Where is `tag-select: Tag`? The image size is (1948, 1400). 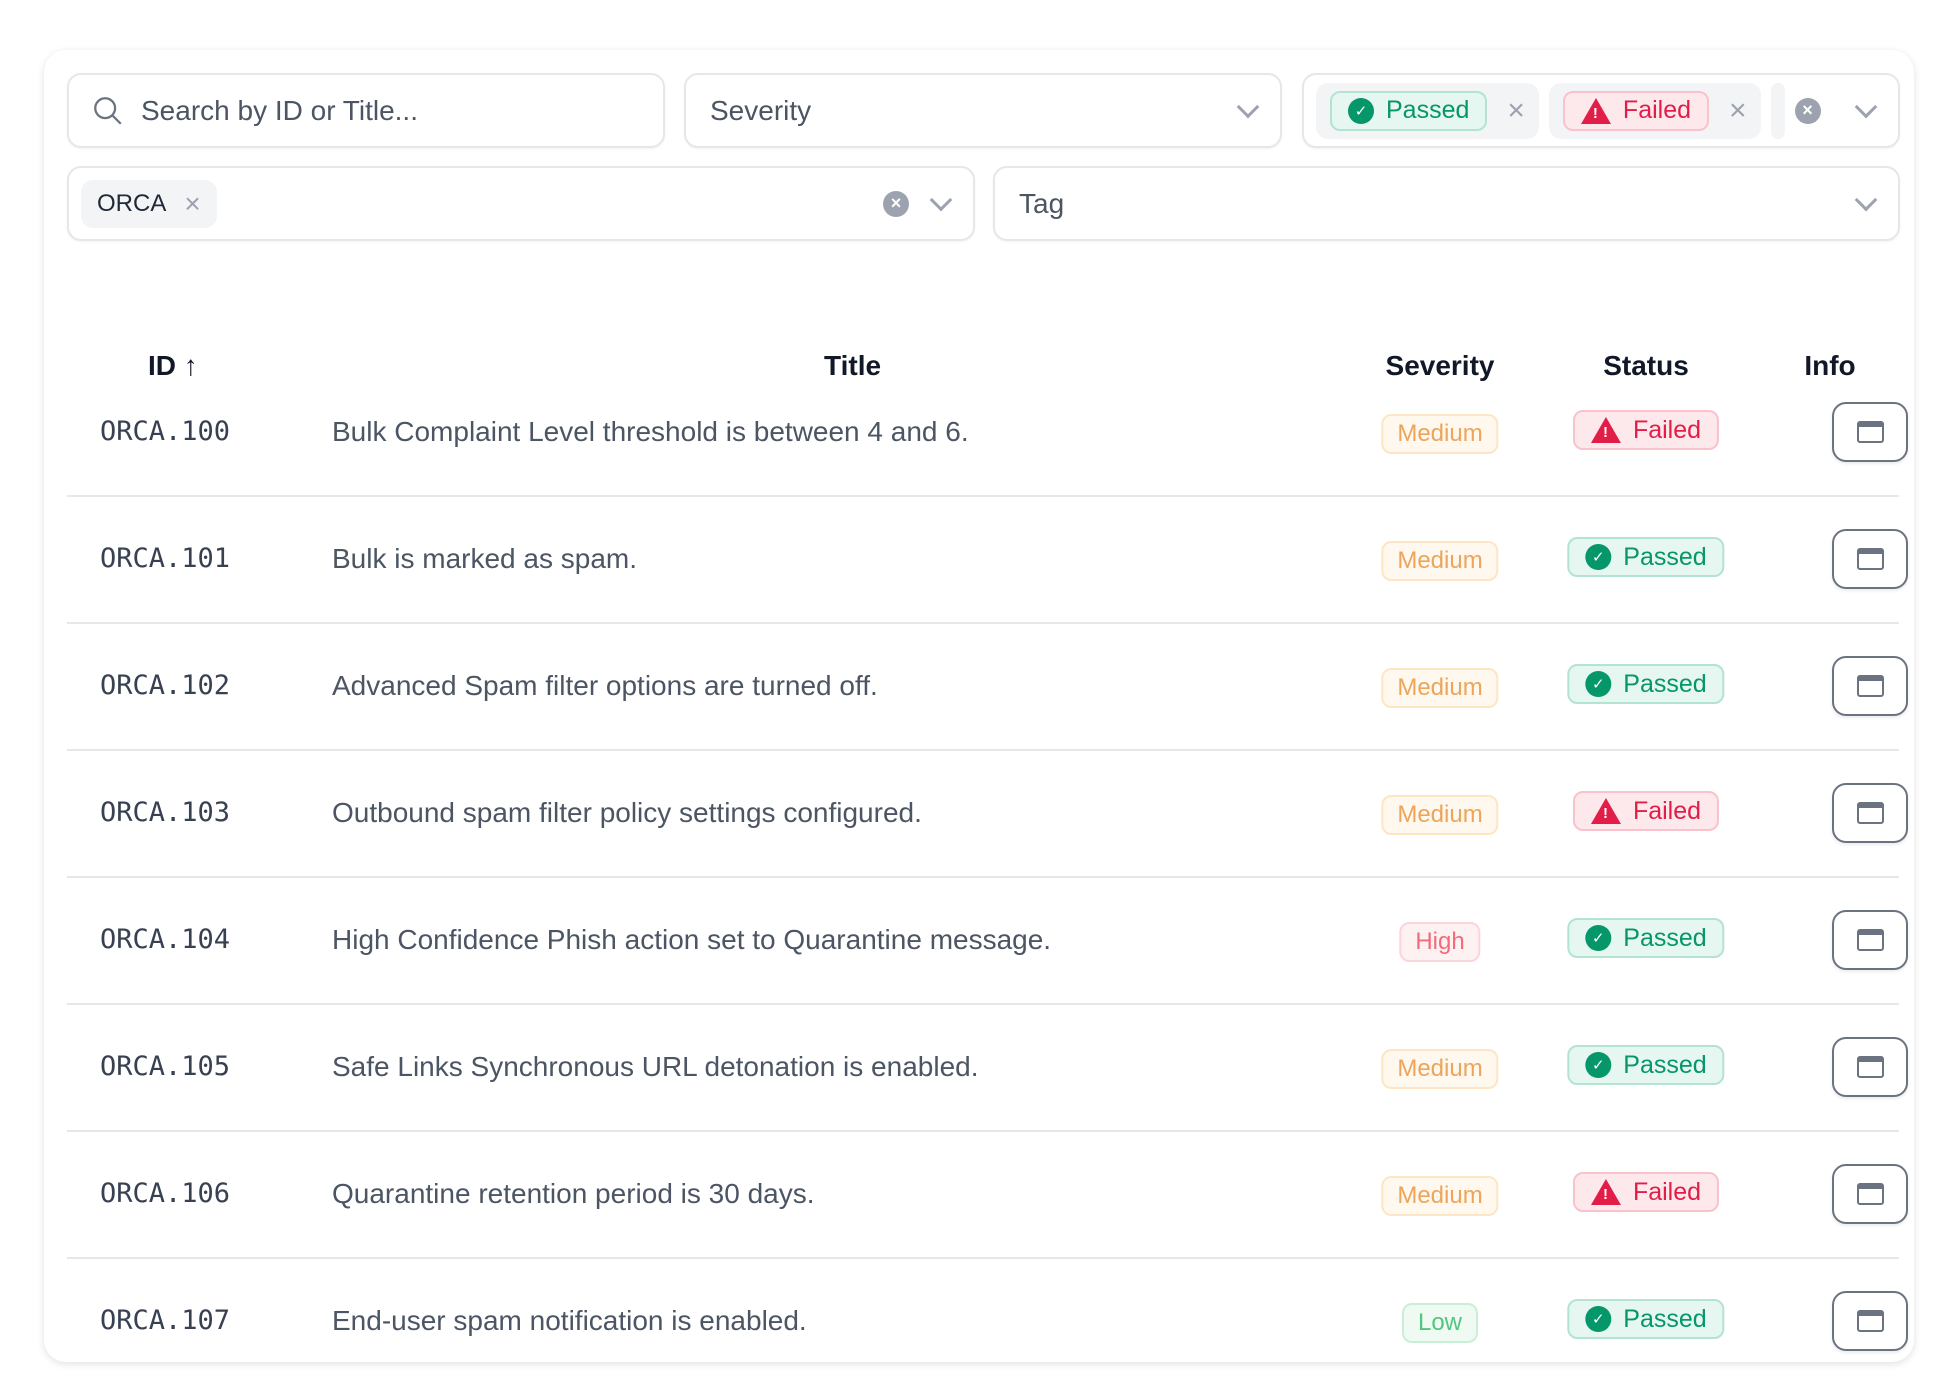 tag-select: Tag is located at coordinates (1446, 203).